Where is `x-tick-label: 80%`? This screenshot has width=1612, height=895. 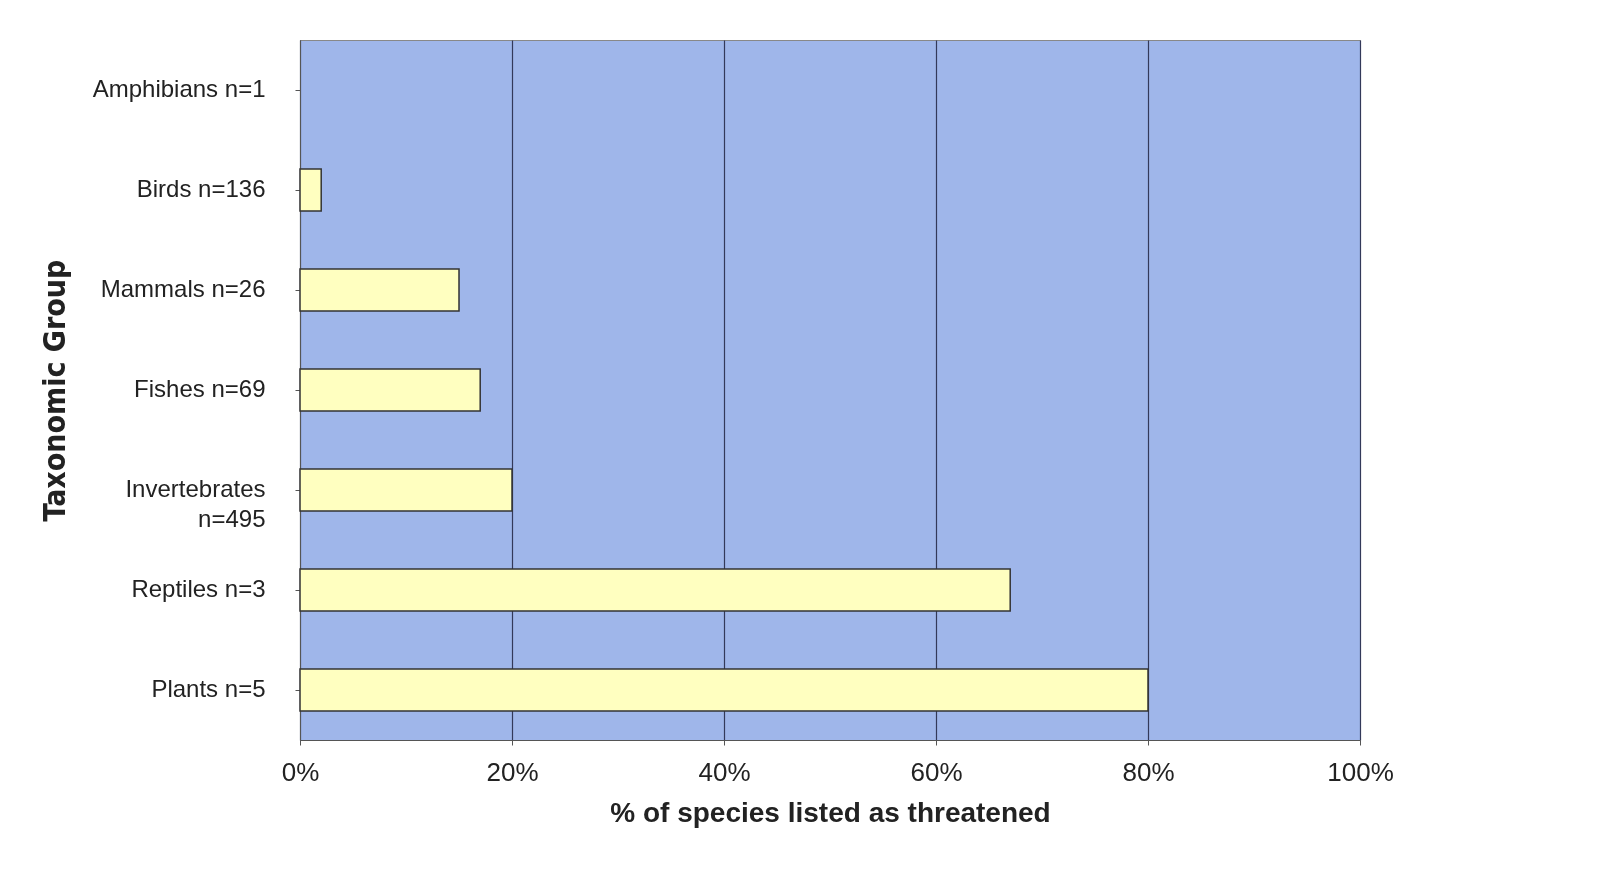 x-tick-label: 80% is located at coordinates (1148, 771).